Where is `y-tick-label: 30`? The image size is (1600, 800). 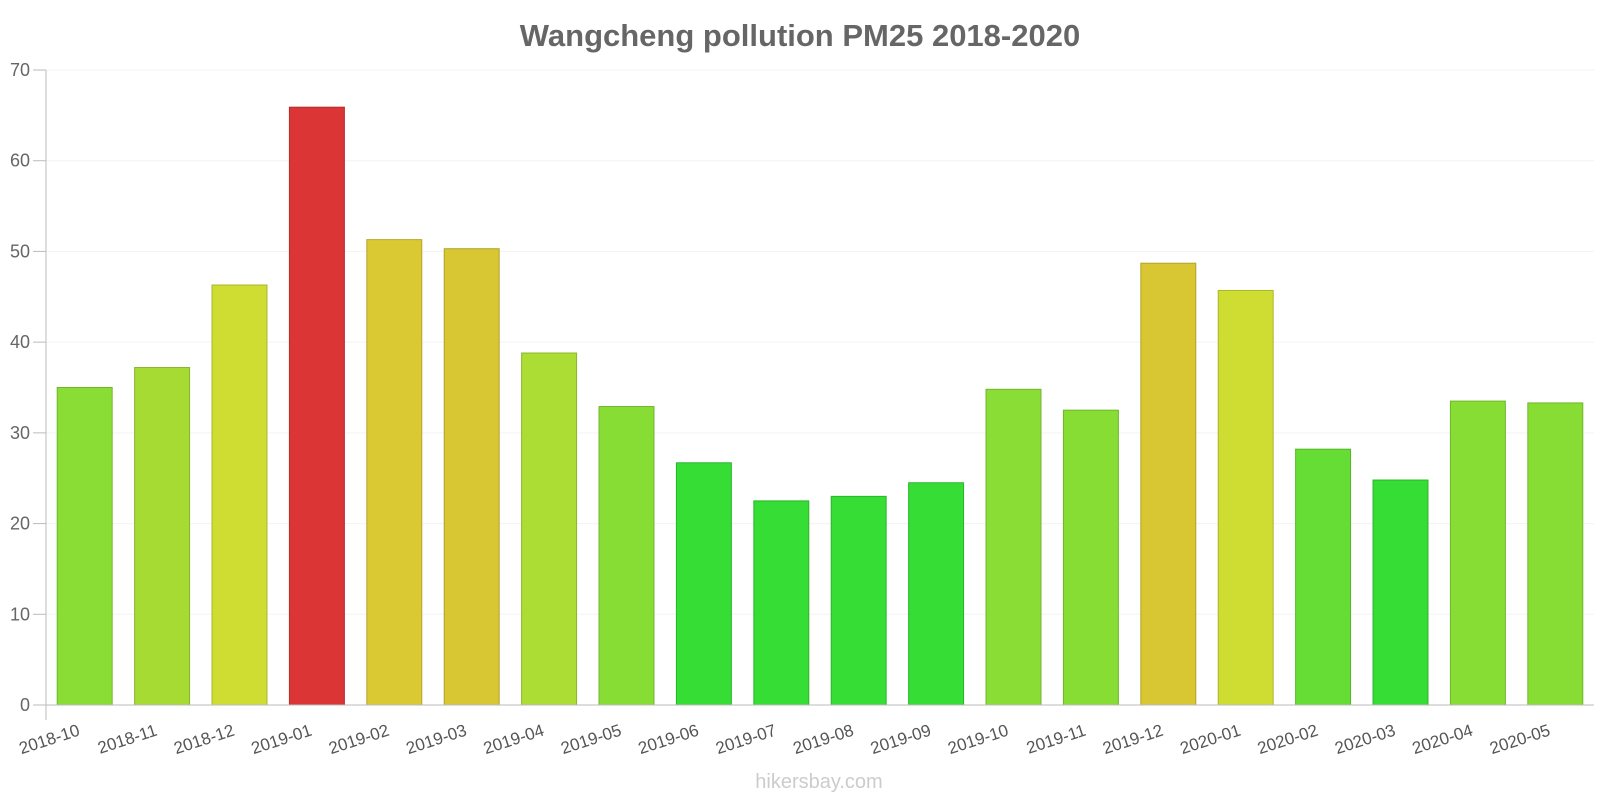 y-tick-label: 30 is located at coordinates (20, 433).